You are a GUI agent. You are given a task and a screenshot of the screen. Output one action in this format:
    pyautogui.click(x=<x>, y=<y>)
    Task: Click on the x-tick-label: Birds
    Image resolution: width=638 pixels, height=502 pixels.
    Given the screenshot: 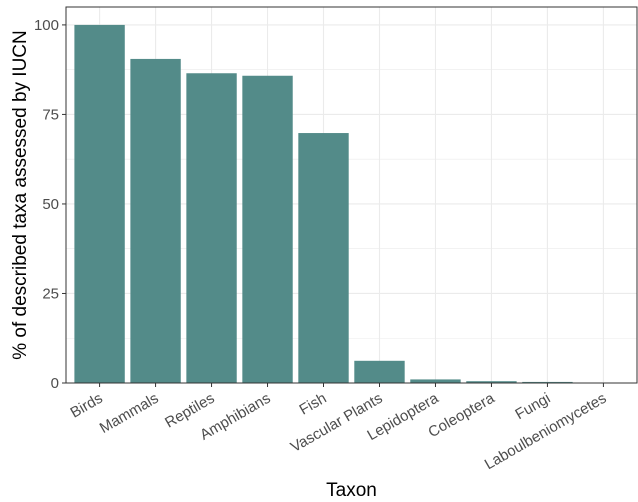 What is the action you would take?
    pyautogui.click(x=86, y=406)
    